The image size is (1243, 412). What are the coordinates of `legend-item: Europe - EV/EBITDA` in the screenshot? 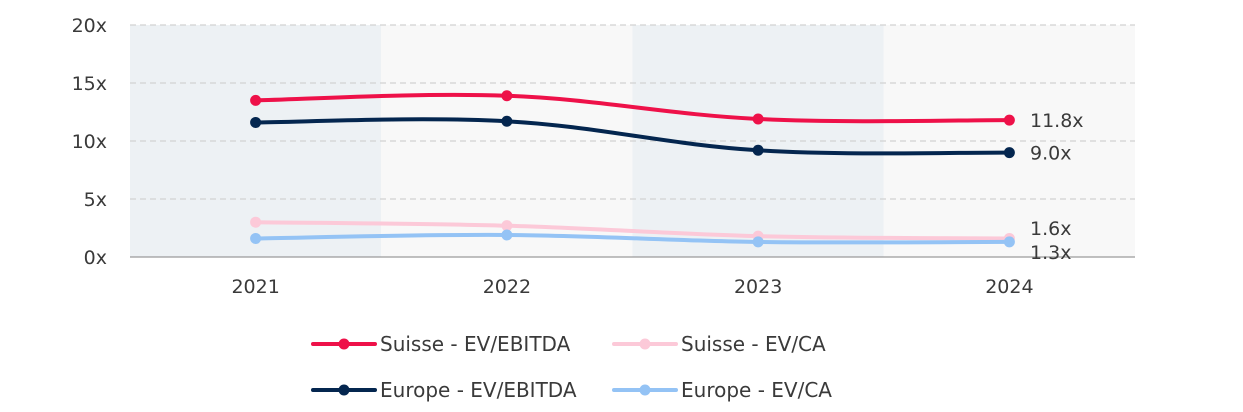 It's located at (444, 390).